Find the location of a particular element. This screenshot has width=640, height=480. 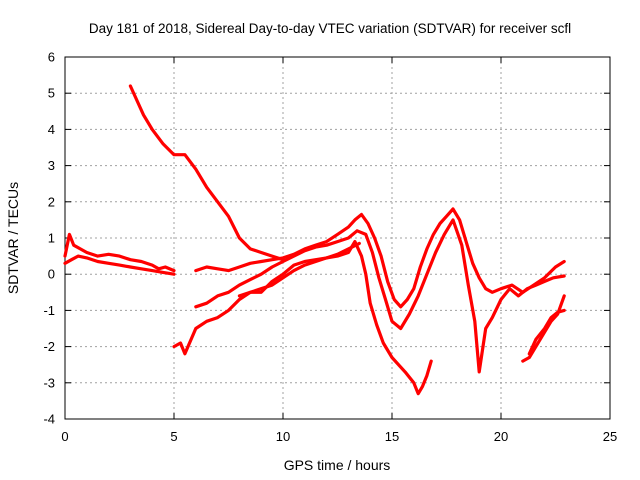

y-tick-label: -4 is located at coordinates (49, 419).